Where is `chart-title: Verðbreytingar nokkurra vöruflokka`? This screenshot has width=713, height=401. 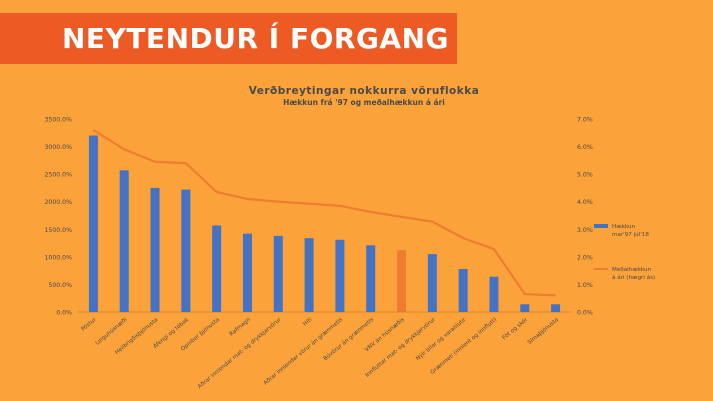
chart-title: Verðbreytingar nokkurra vöruflokka is located at coordinates (364, 91).